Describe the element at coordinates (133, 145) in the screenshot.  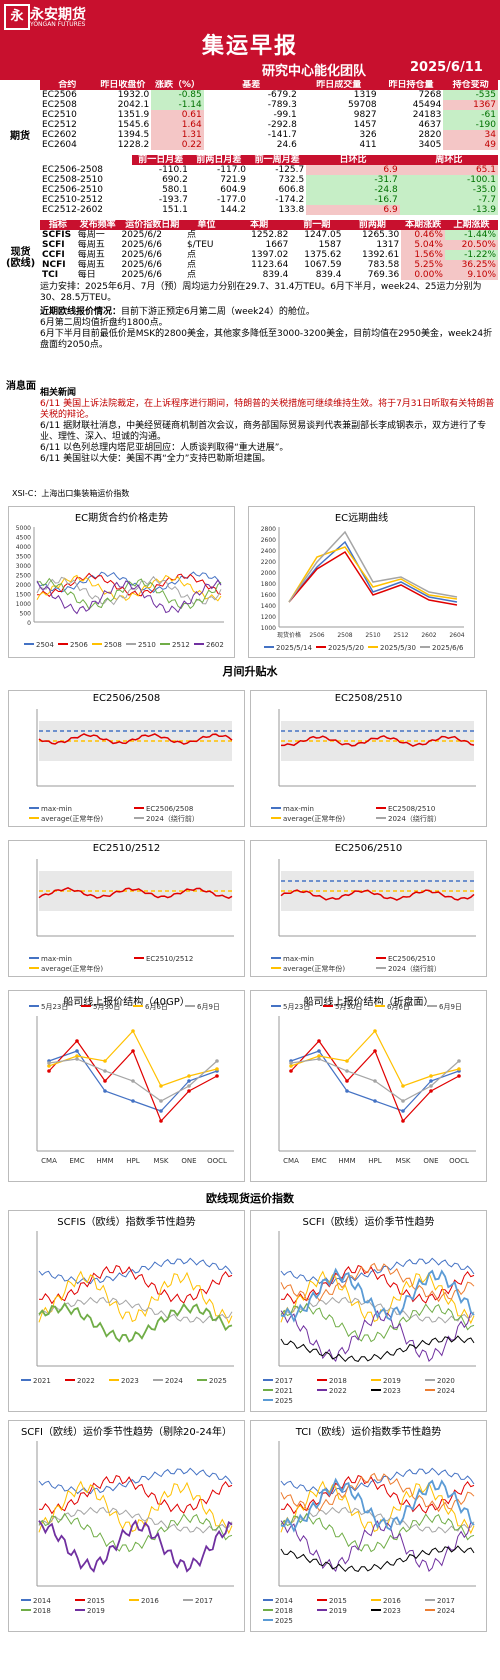
I see `close-cell: 1228.2` at that location.